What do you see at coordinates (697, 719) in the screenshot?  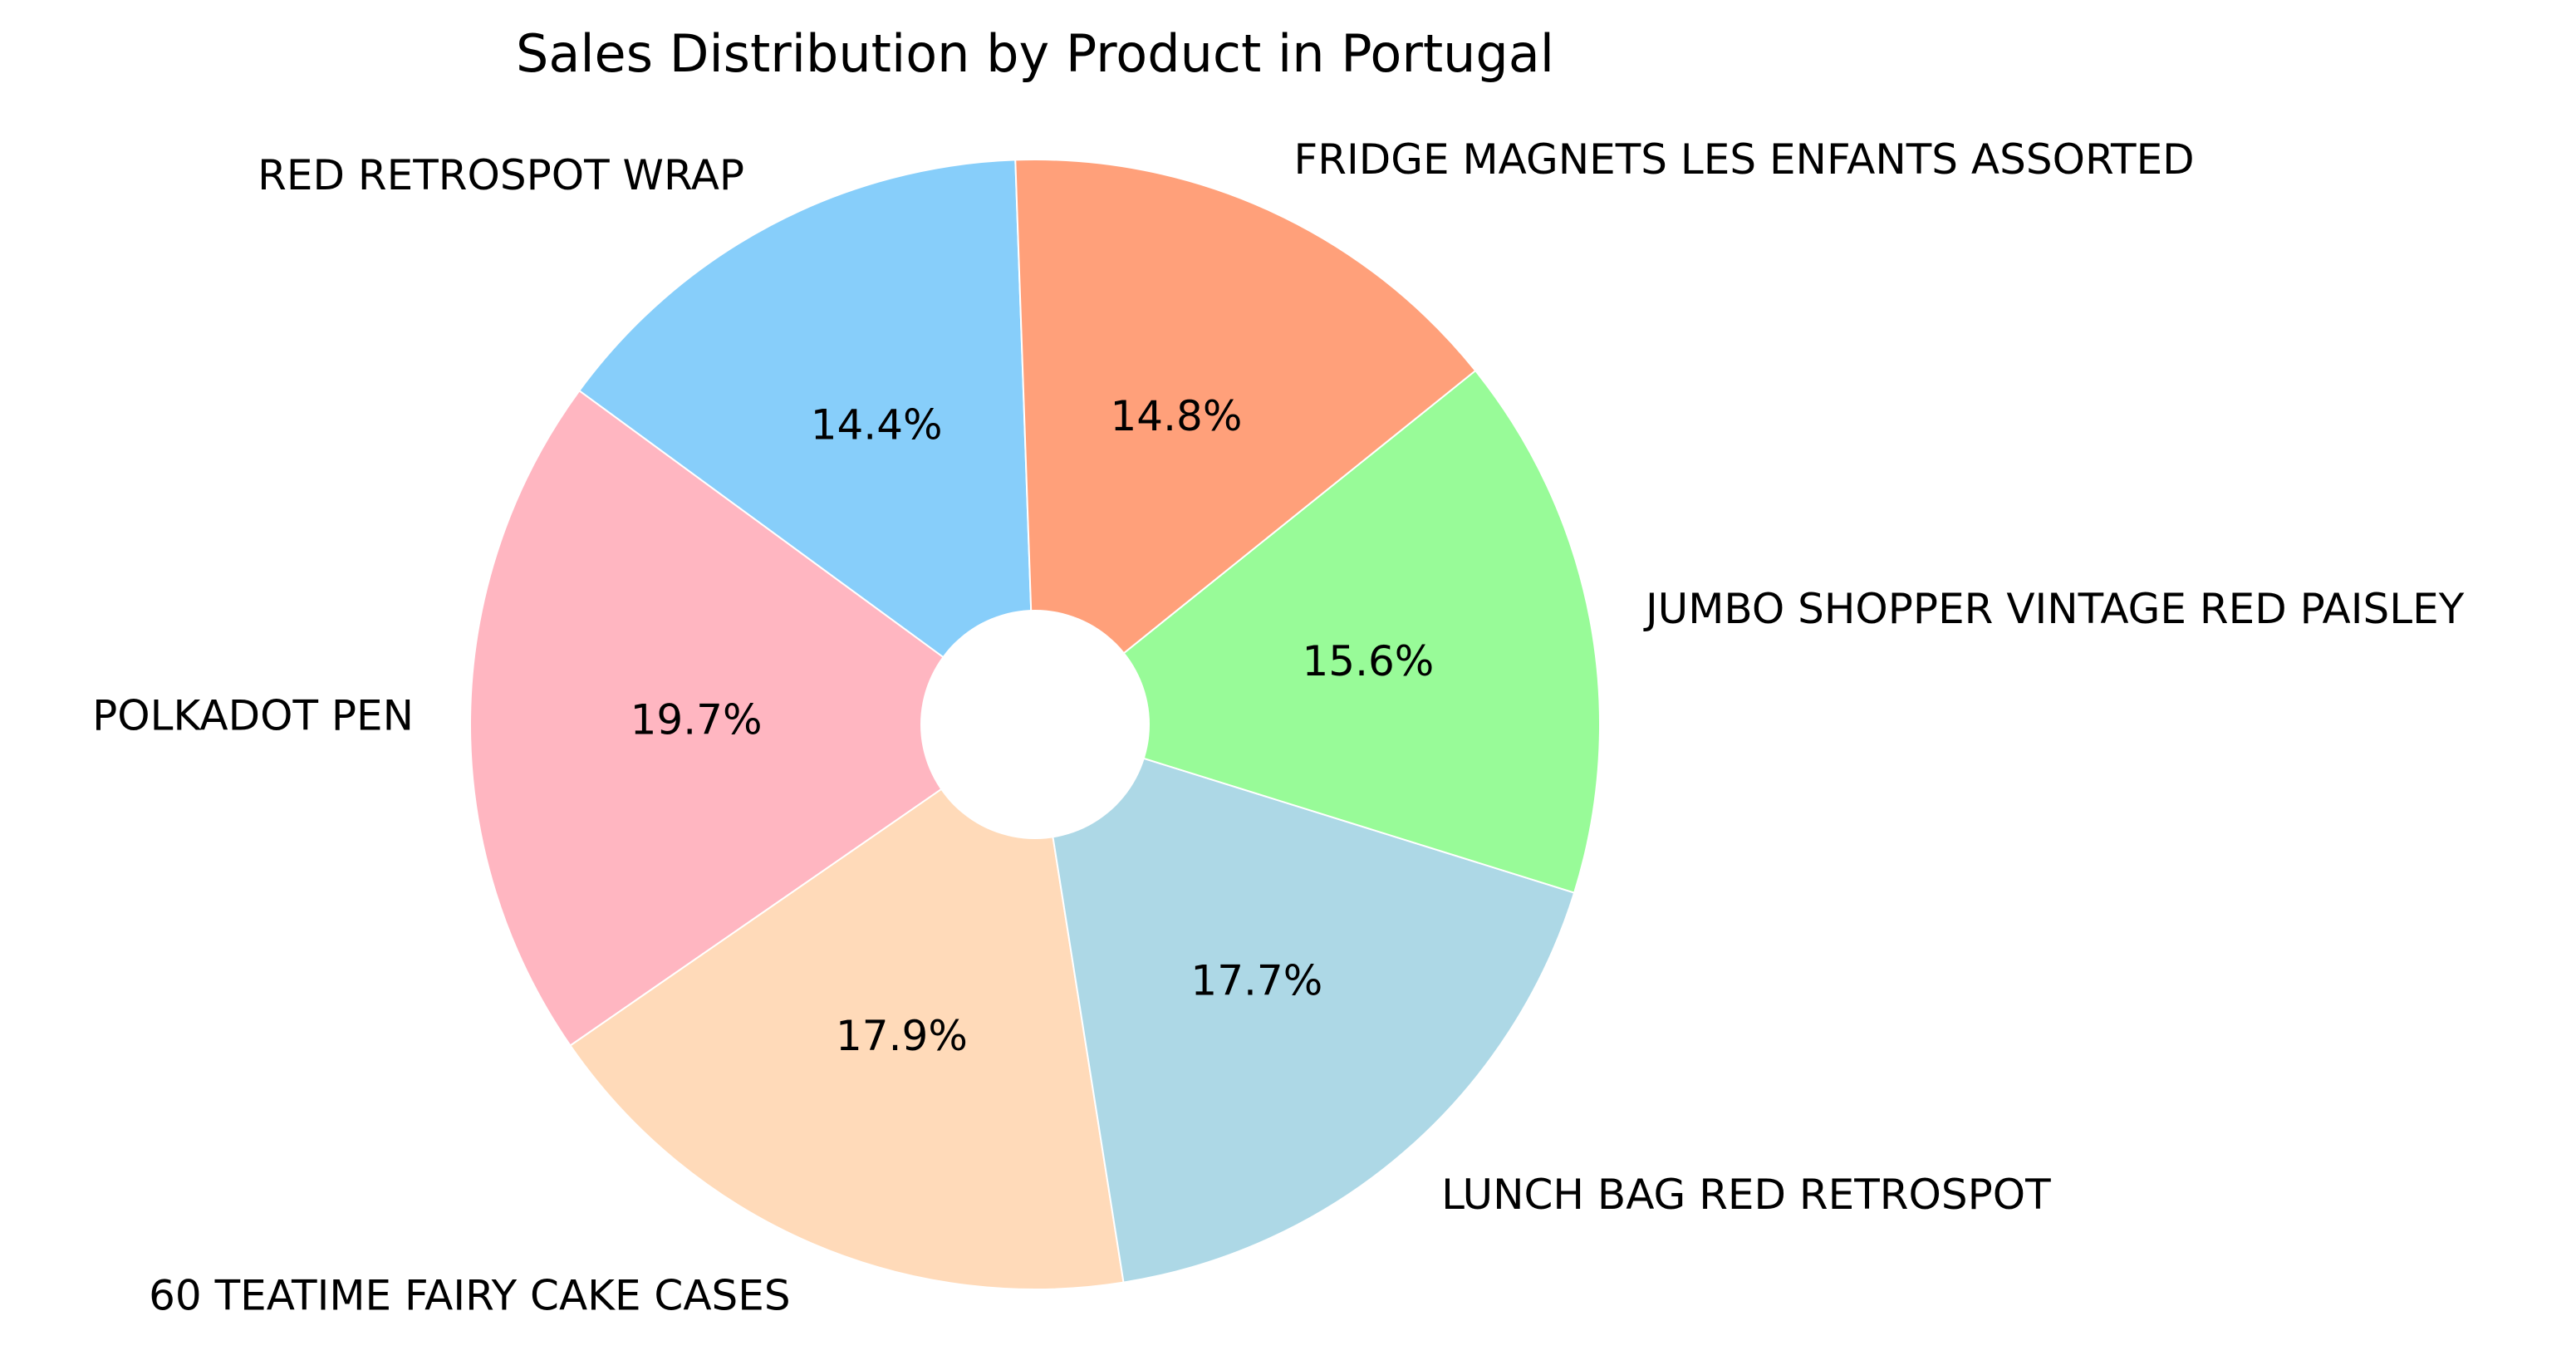 I see `pct-label-polkadot-pen: 19.7%` at bounding box center [697, 719].